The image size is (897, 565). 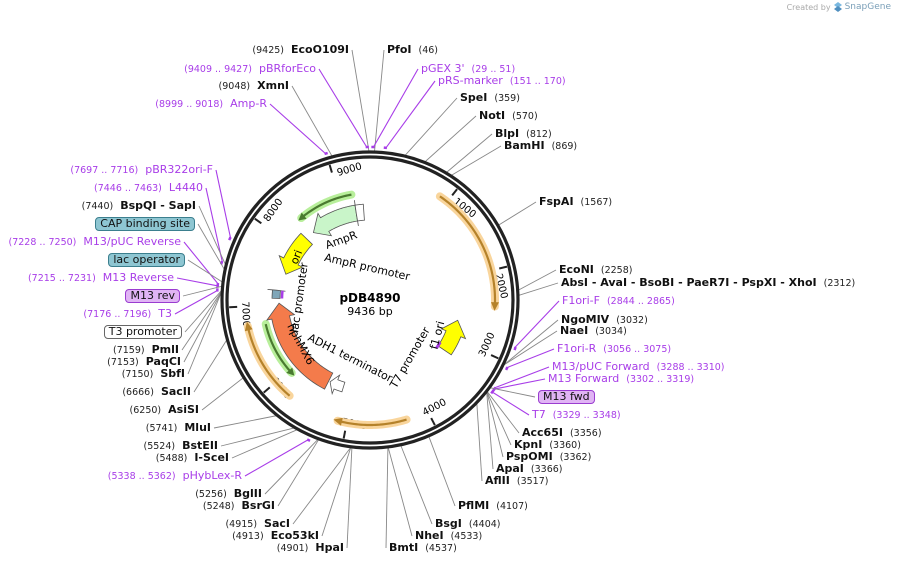 I want to click on enzyme-label: ApaI (3366), so click(x=529, y=469).